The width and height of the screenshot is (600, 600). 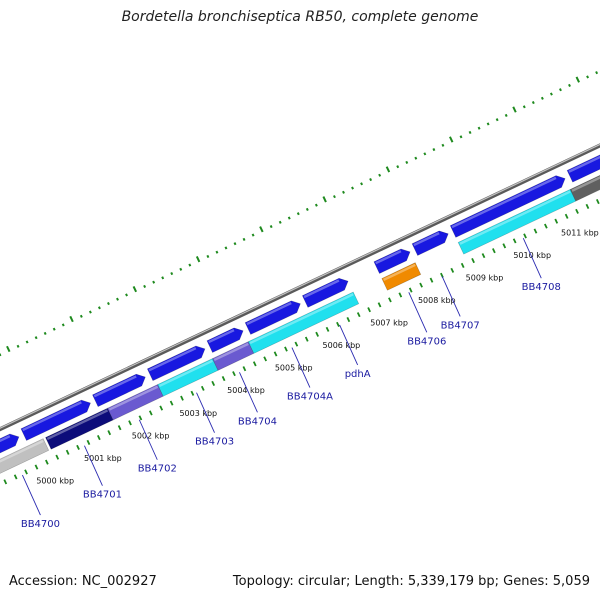 I want to click on gene-label: BB4704, so click(x=257, y=421).